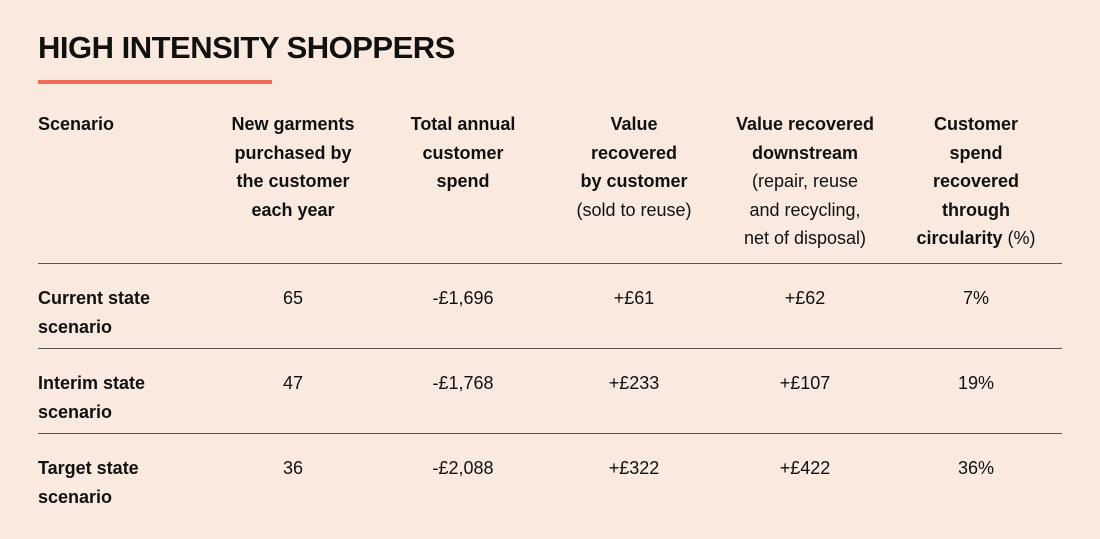 This screenshot has height=539, width=1100. Describe the element at coordinates (293, 298) in the screenshot. I see `garments-value: 65` at that location.